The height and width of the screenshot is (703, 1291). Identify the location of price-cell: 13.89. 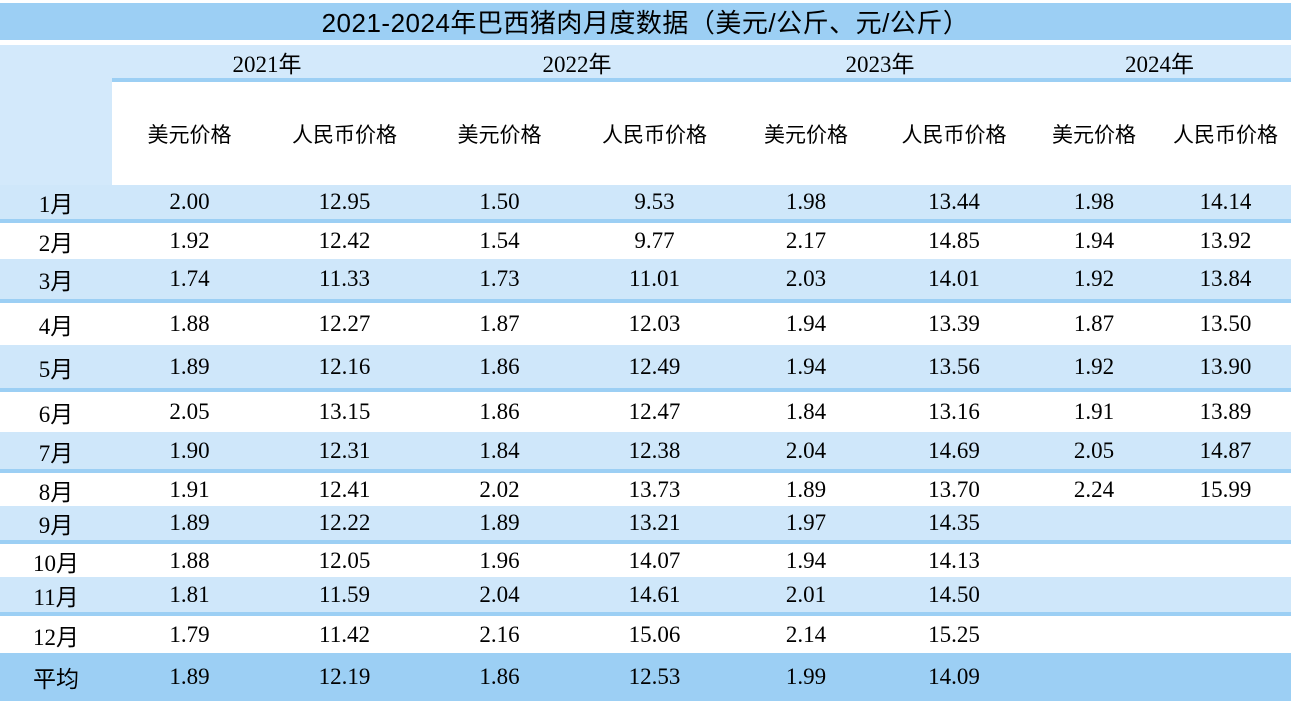
(1225, 411).